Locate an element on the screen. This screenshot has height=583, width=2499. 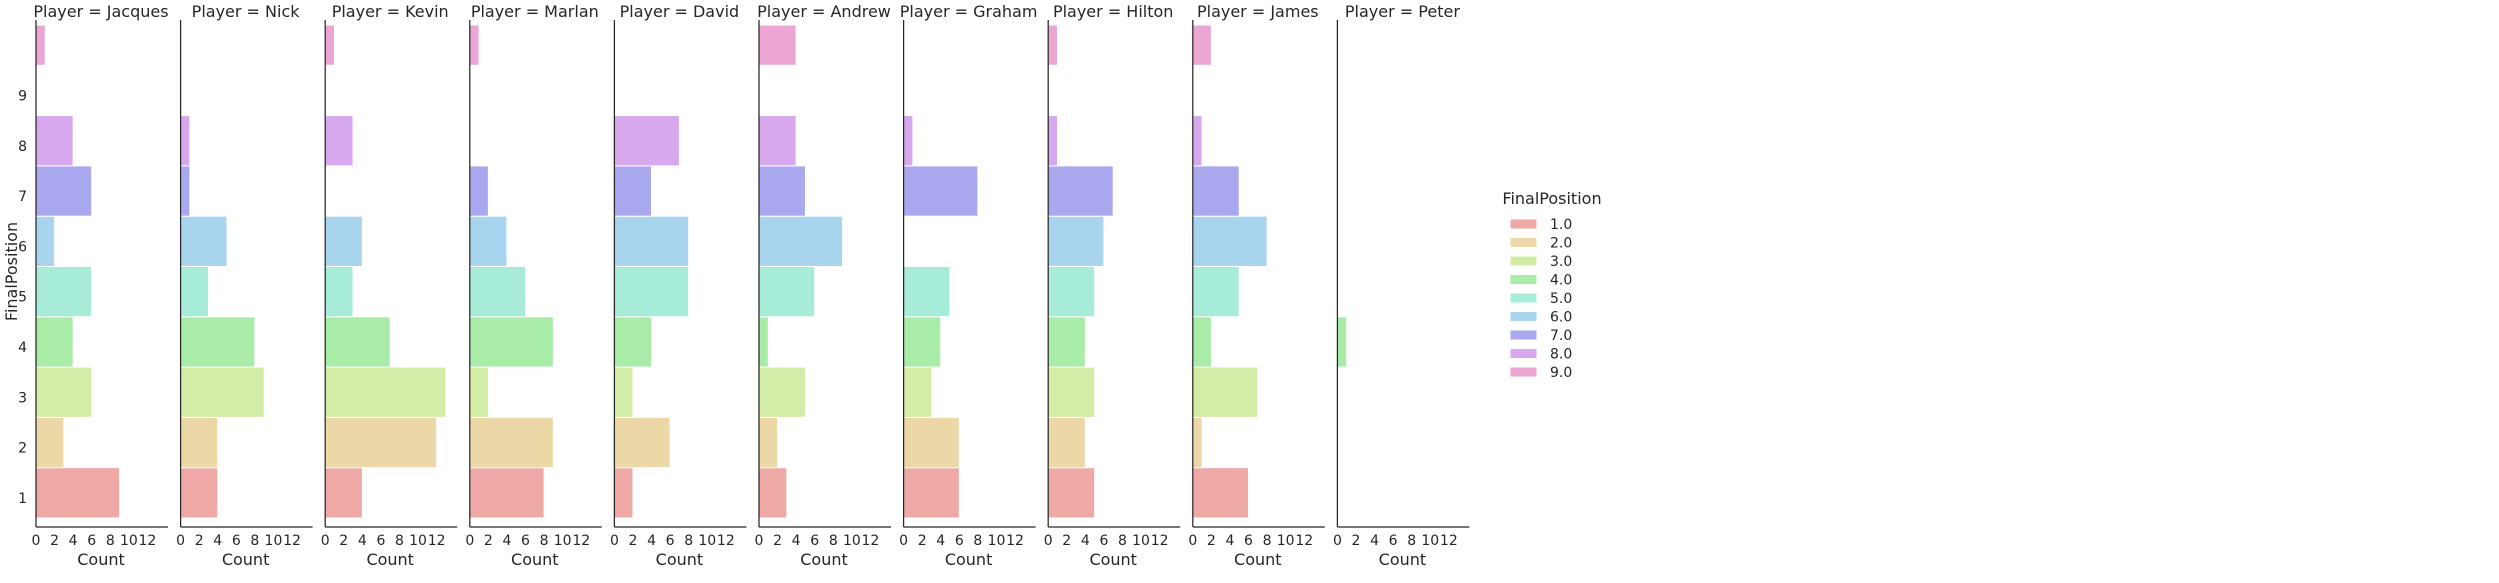
x-tick-label-nick-6: 6 is located at coordinates (236, 541).